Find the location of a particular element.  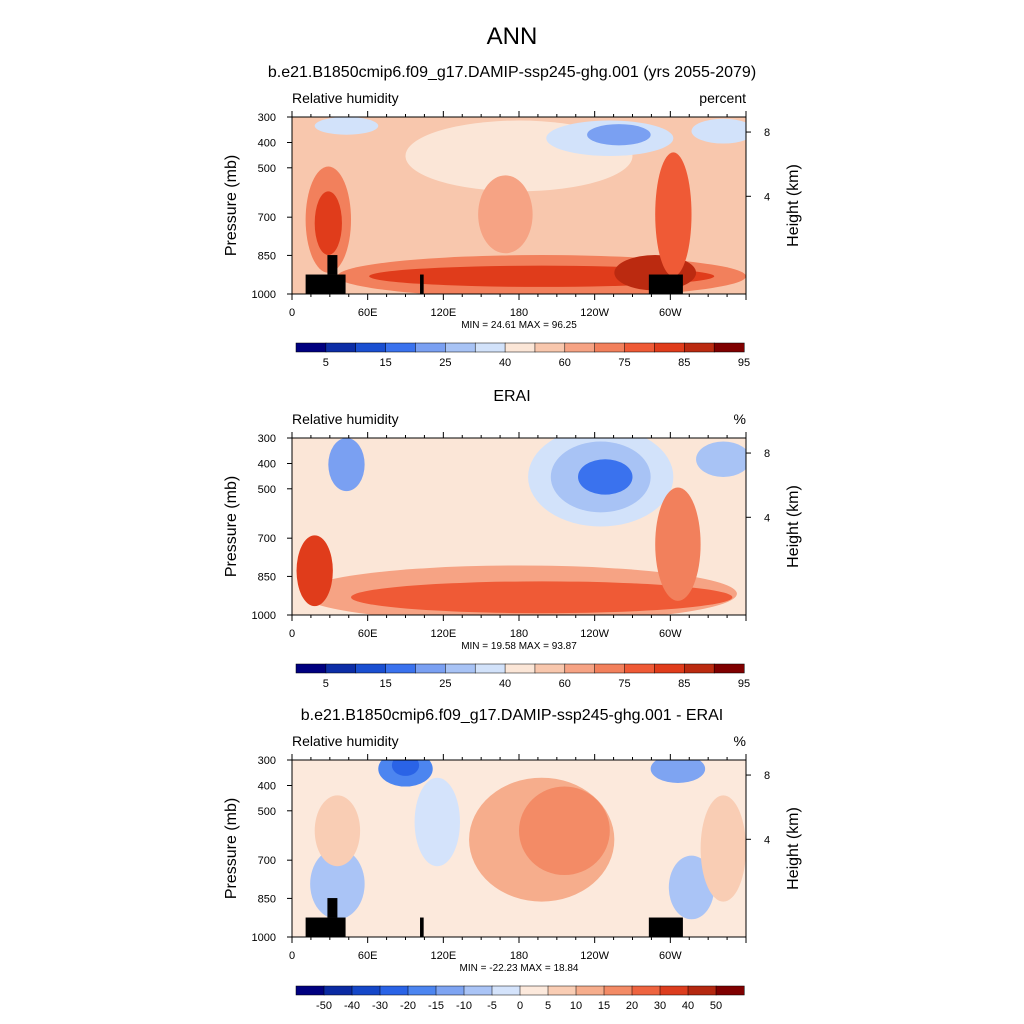

colorbar-label: -30 is located at coordinates (380, 1006).